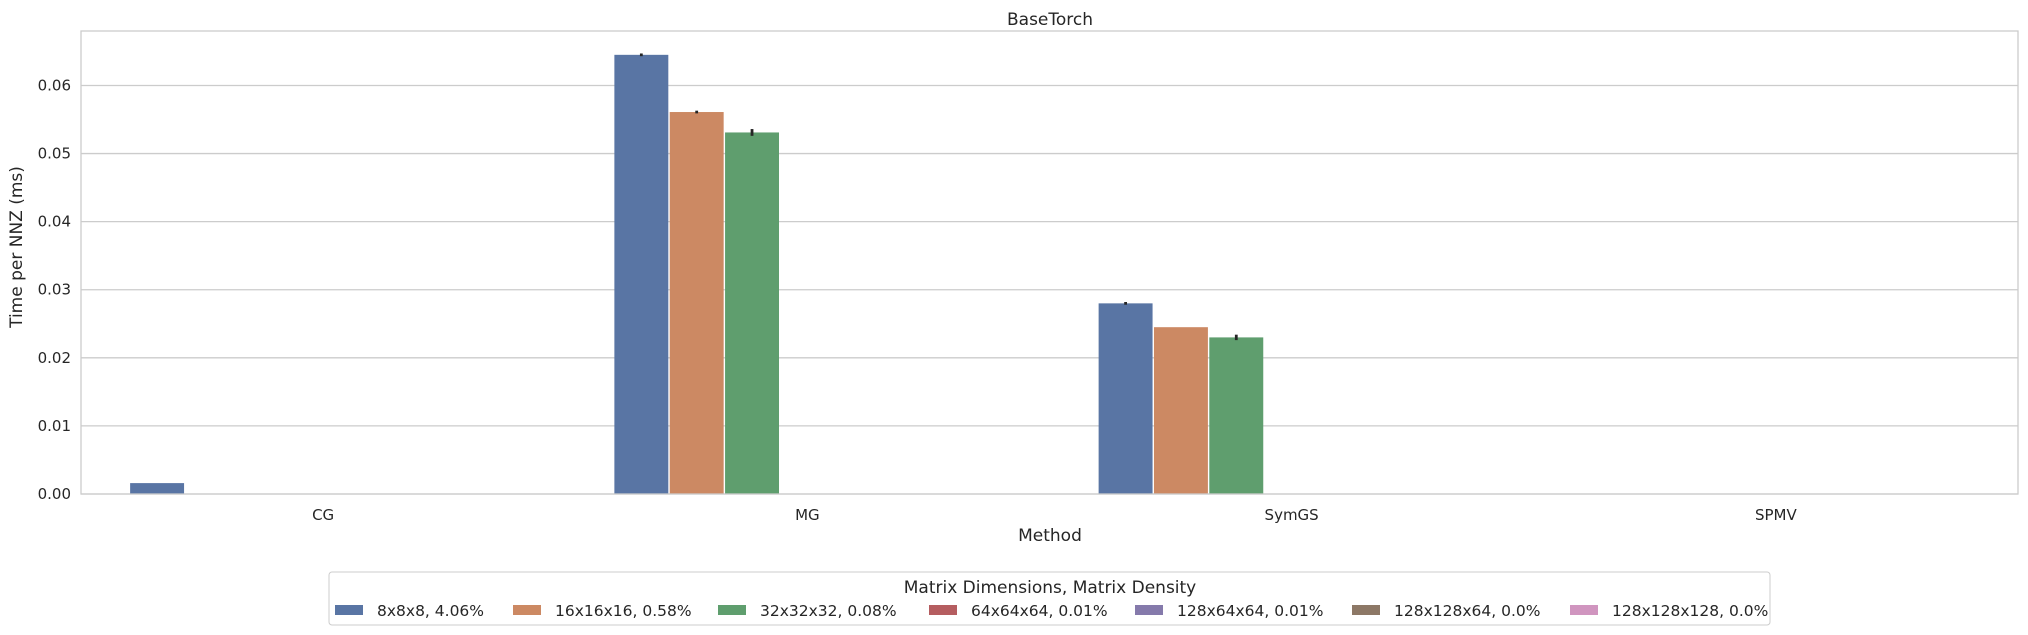 The image size is (2028, 635). Describe the element at coordinates (430, 611) in the screenshot. I see `legend-label: 8x8x8, 4.06%` at that location.